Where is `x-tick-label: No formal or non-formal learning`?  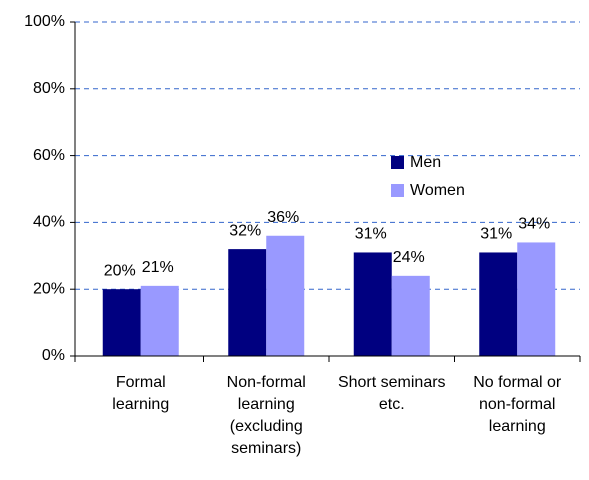 x-tick-label: No formal or non-formal learning is located at coordinates (517, 404).